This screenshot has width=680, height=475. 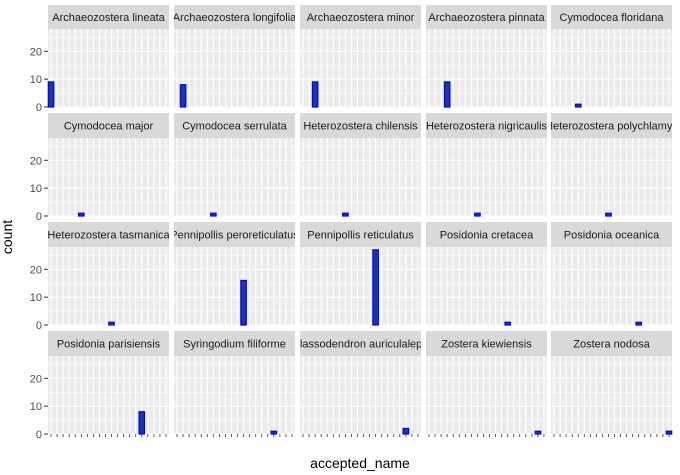 I want to click on facet-strip-label: Archaeozostera longifolia, so click(x=235, y=18).